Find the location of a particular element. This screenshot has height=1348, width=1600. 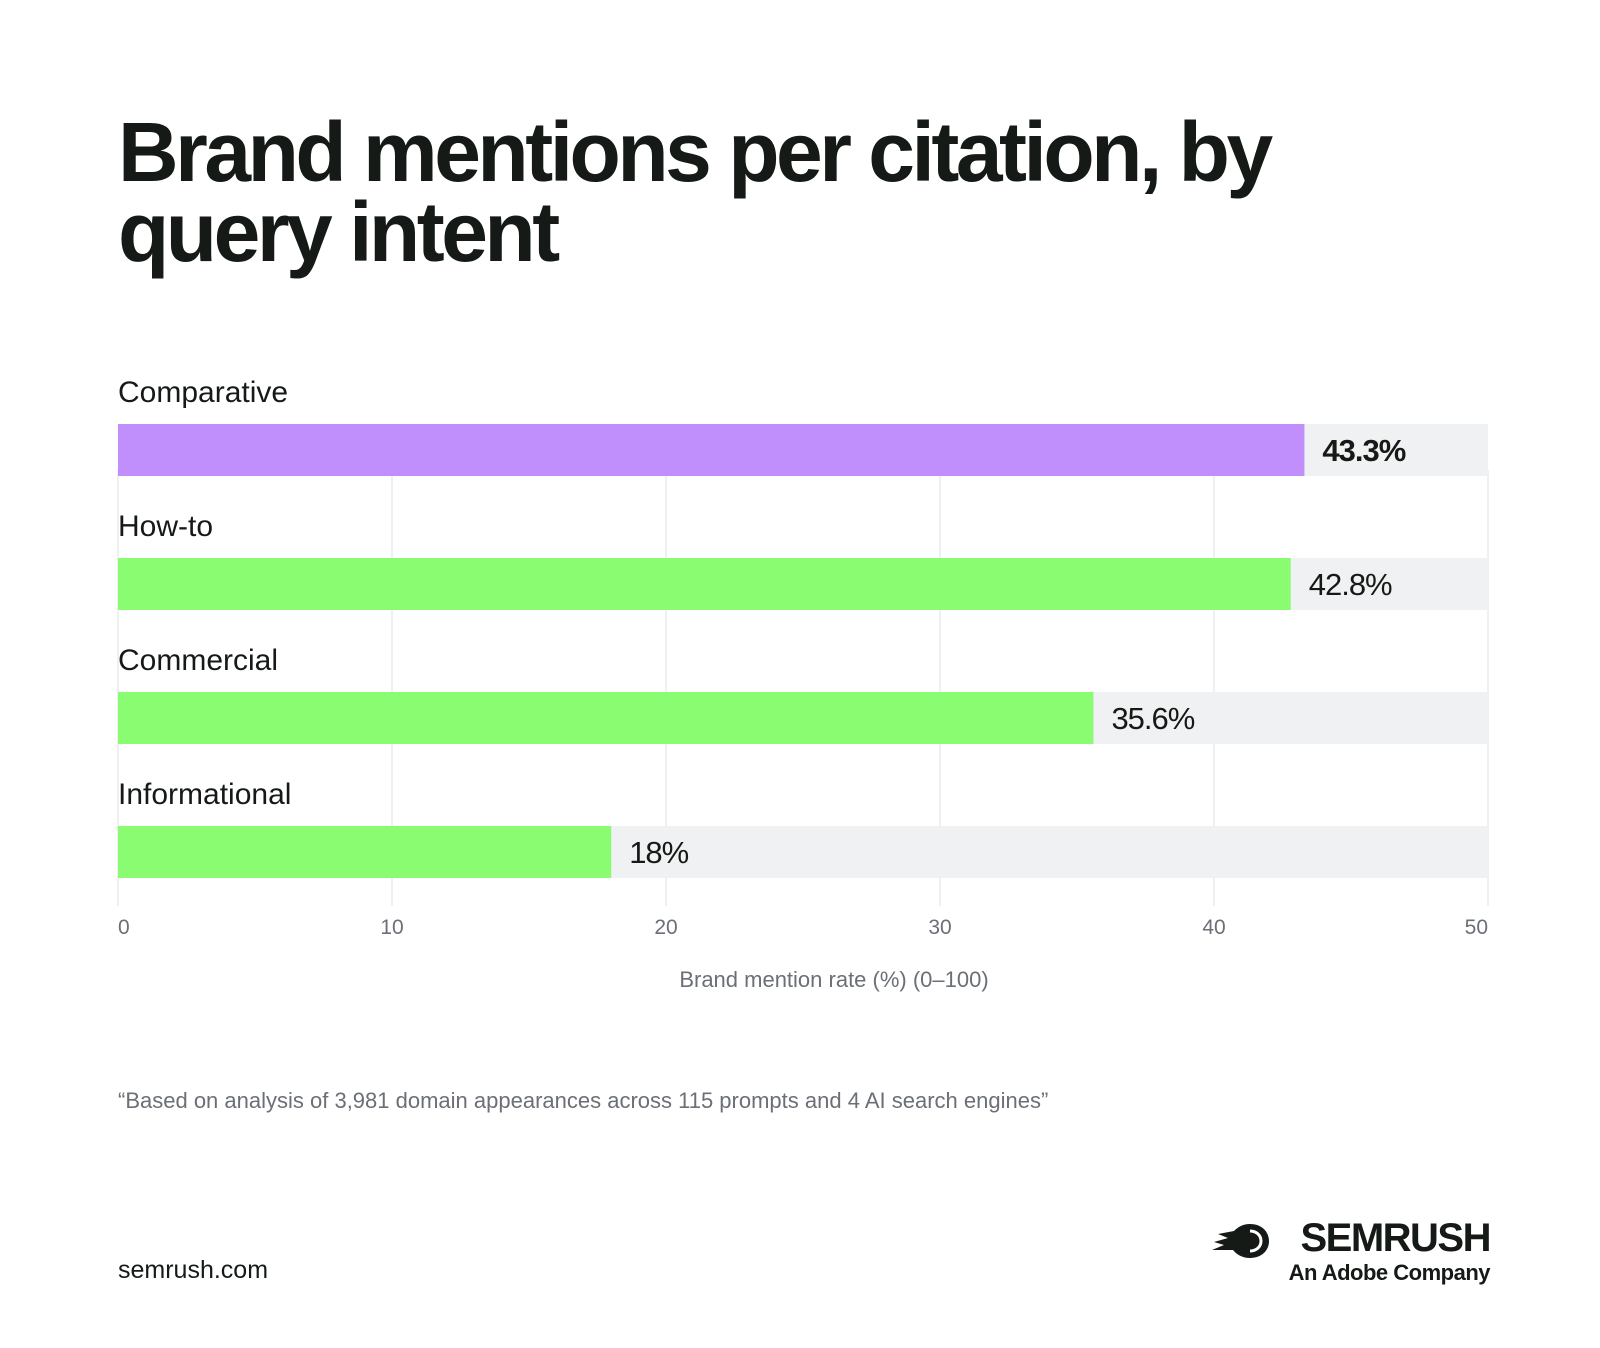

x-axis-title: Brand mention rate (%) (0–100) is located at coordinates (833, 979).